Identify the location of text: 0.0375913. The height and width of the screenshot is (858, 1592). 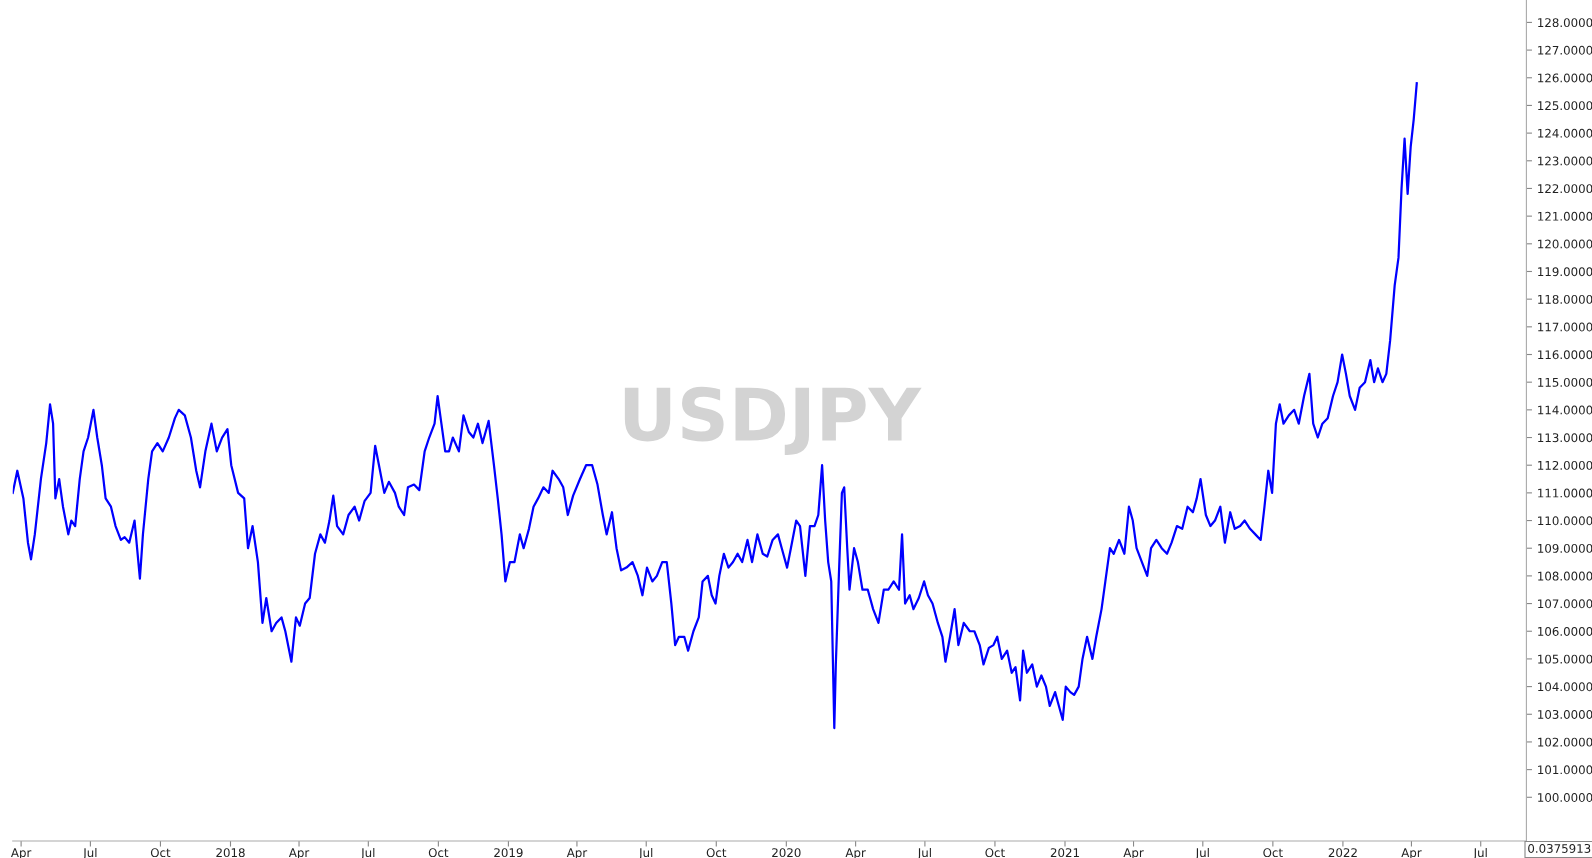
(1559, 848).